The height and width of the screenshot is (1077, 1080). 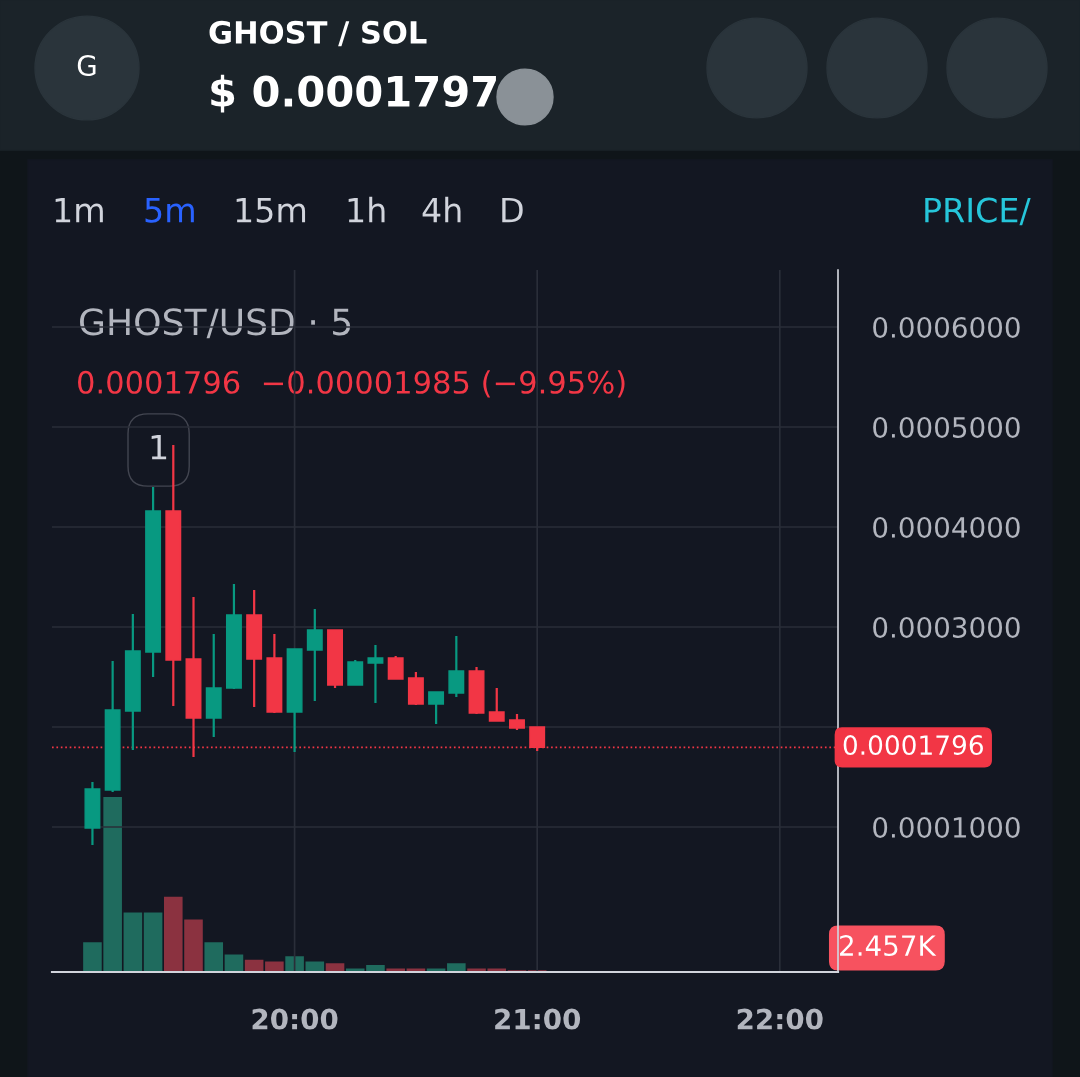 What do you see at coordinates (441, 209) in the screenshot?
I see `text: 4h` at bounding box center [441, 209].